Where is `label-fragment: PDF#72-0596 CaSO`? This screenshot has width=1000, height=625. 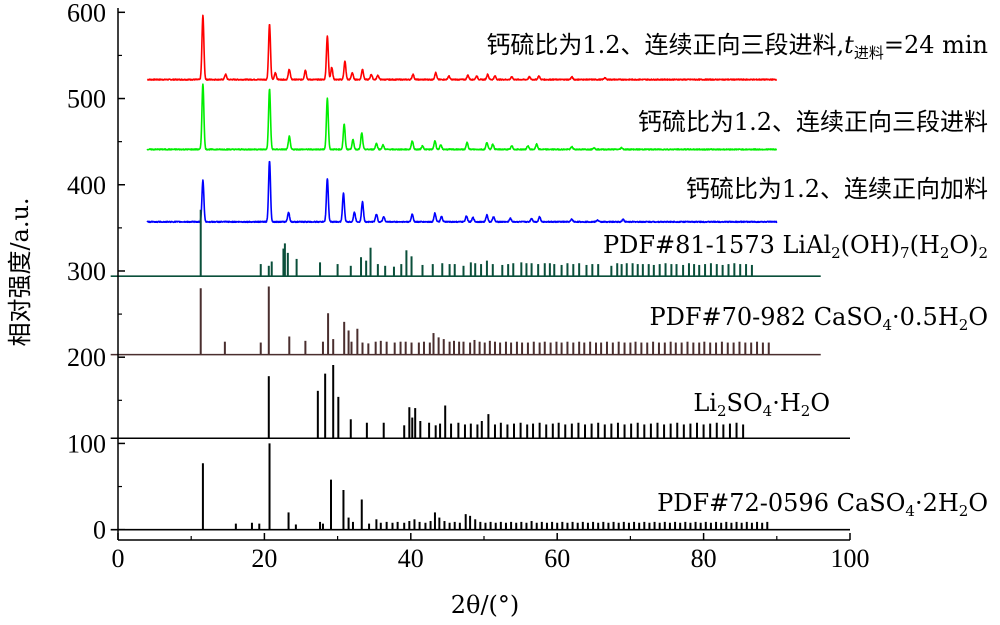
label-fragment: PDF#72-0596 CaSO is located at coordinates (781, 503).